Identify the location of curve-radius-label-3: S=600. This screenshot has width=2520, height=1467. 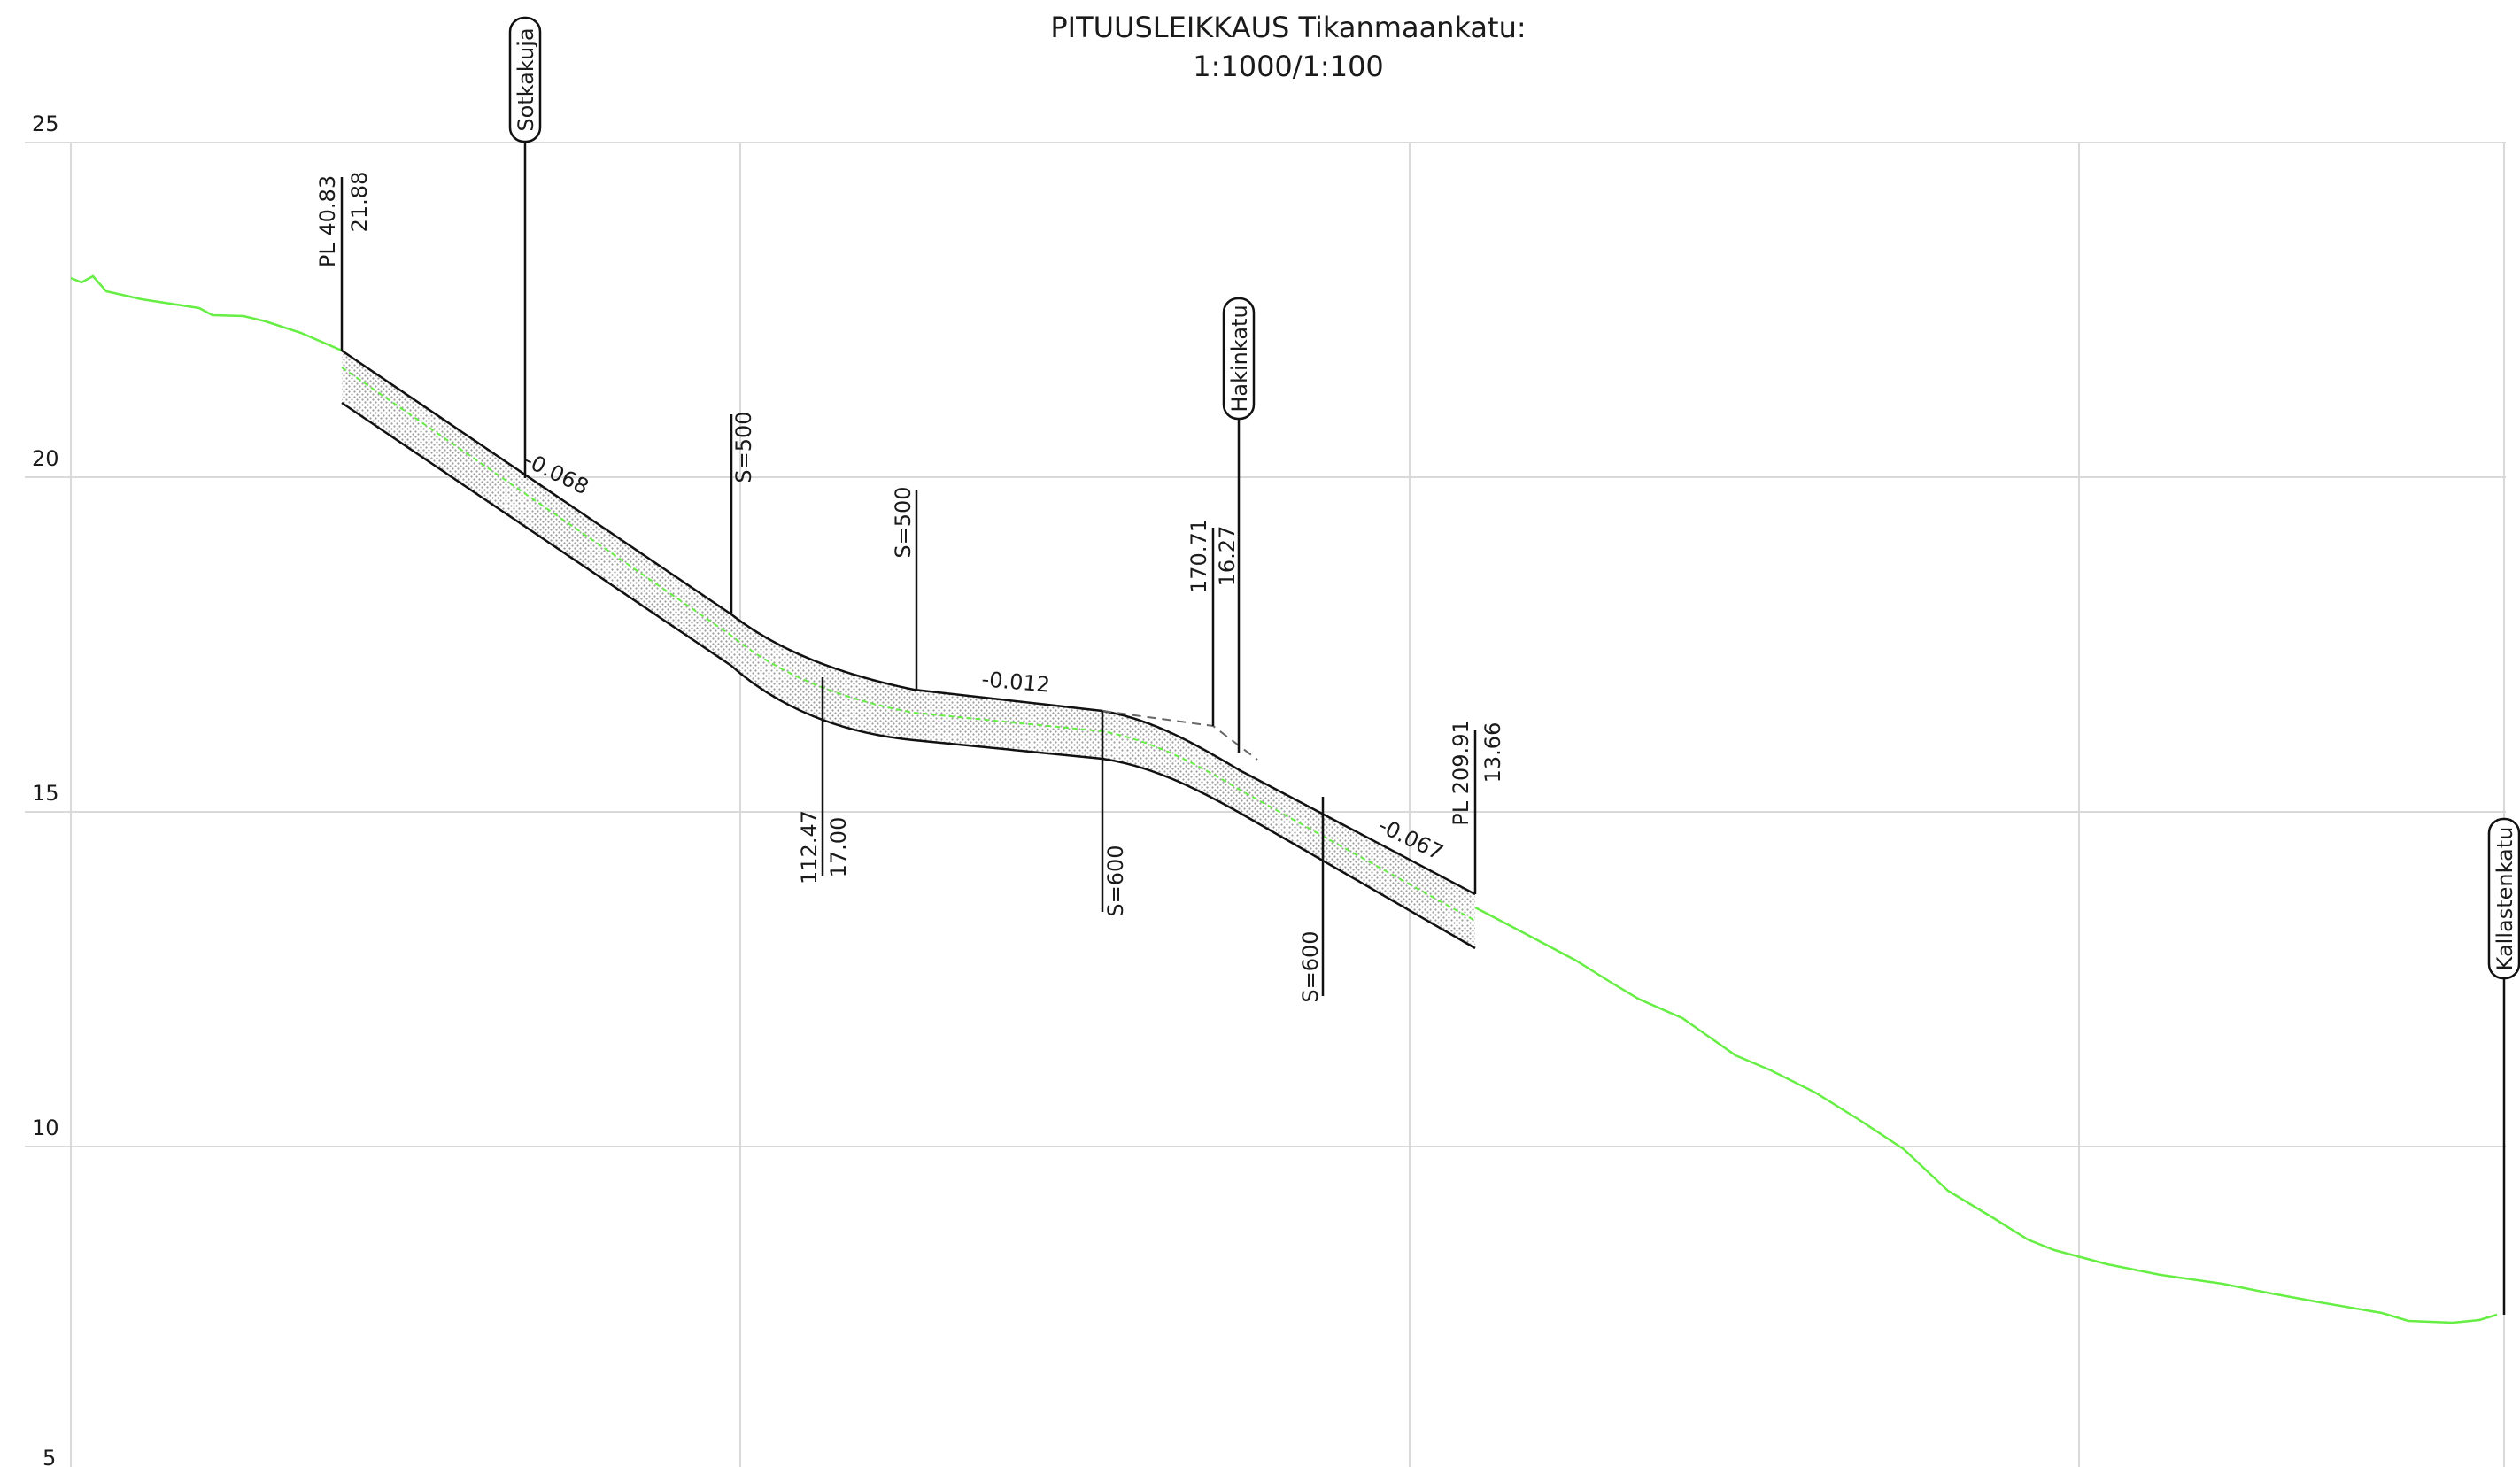
(1115, 880).